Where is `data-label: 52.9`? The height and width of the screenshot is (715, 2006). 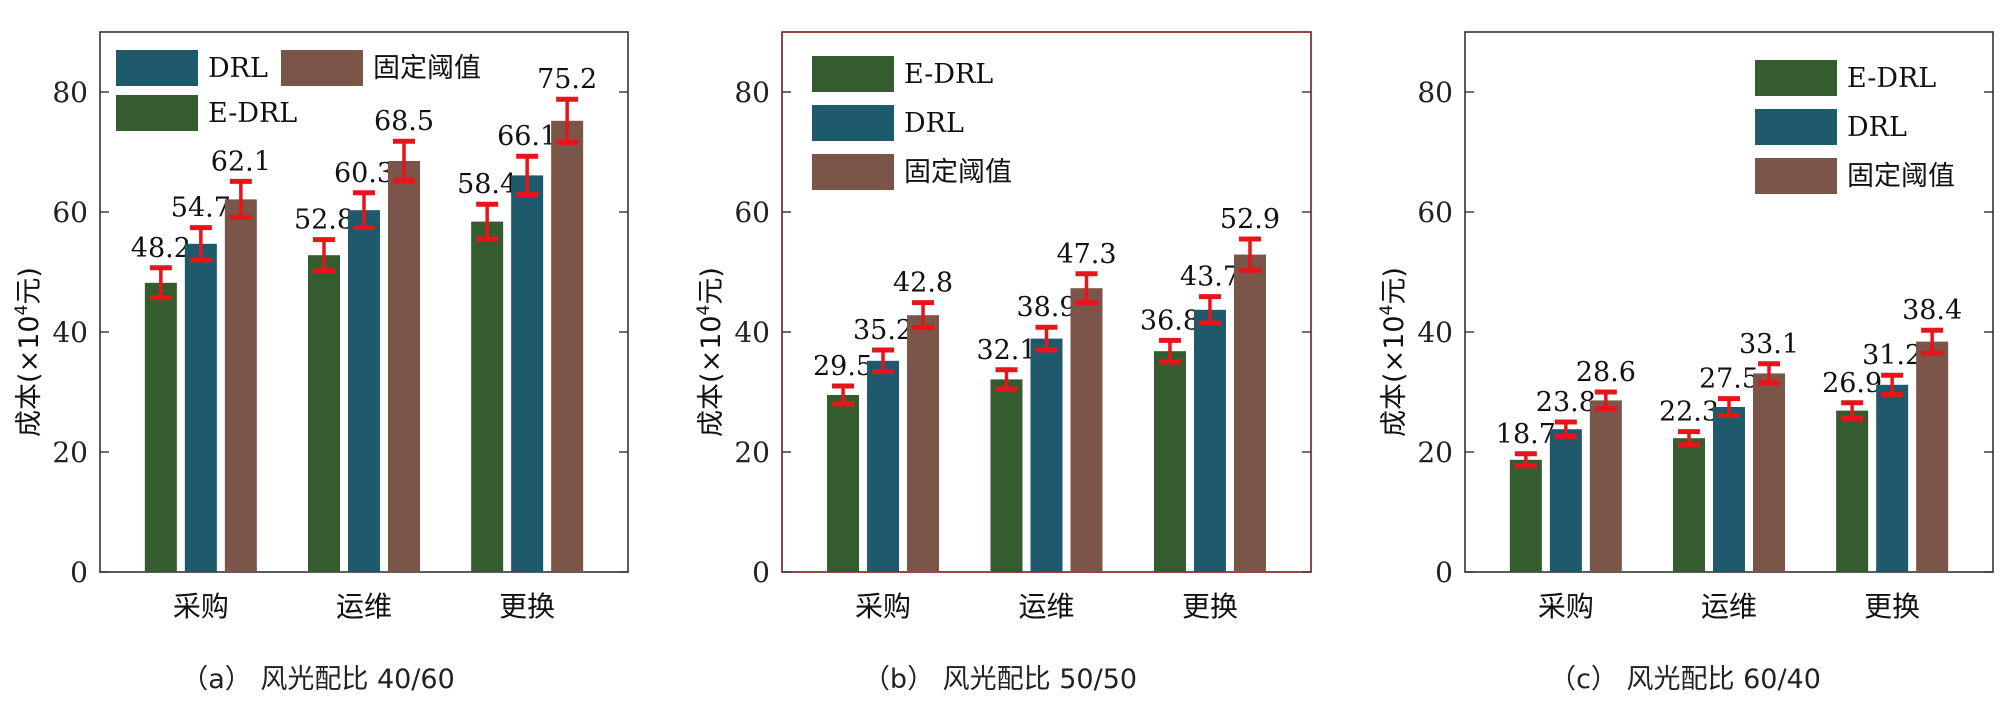 data-label: 52.9 is located at coordinates (1250, 219).